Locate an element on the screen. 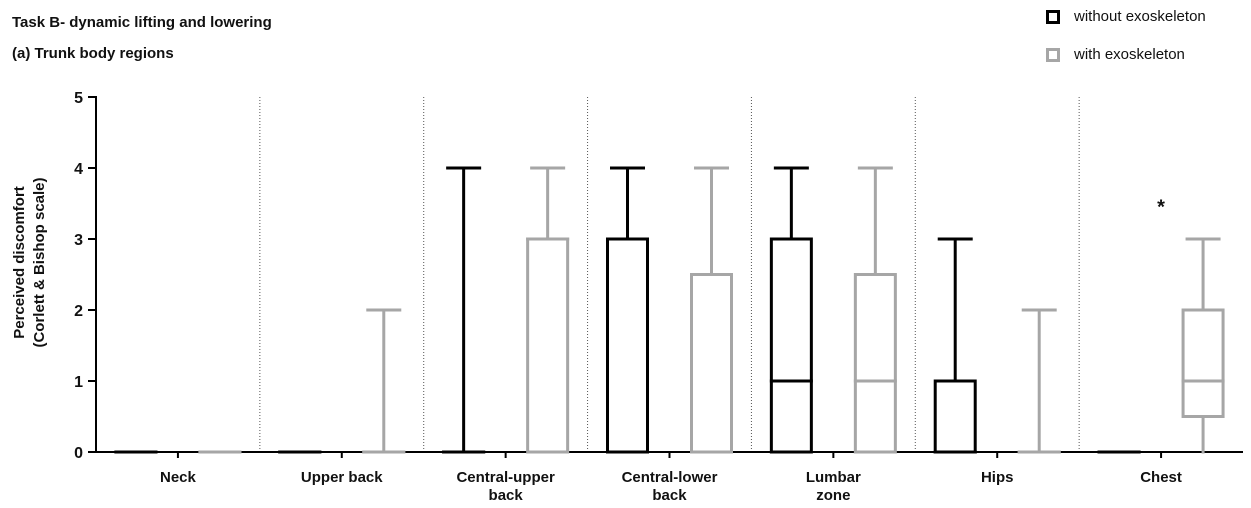 This screenshot has width=1251, height=508. y-tick-label: 4 is located at coordinates (78, 169).